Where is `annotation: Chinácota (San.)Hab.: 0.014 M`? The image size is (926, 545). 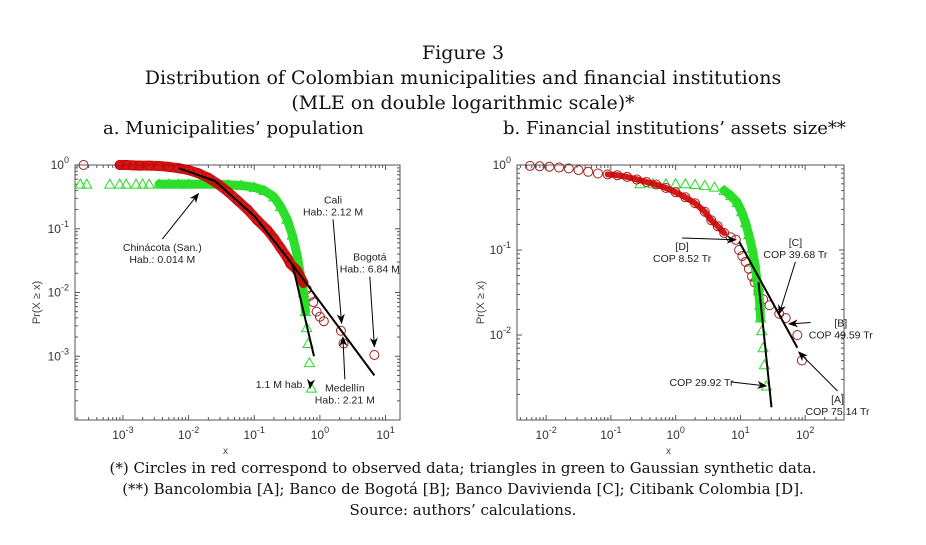
annotation: Chinácota (San.)Hab.: 0.014 M is located at coordinates (162, 229).